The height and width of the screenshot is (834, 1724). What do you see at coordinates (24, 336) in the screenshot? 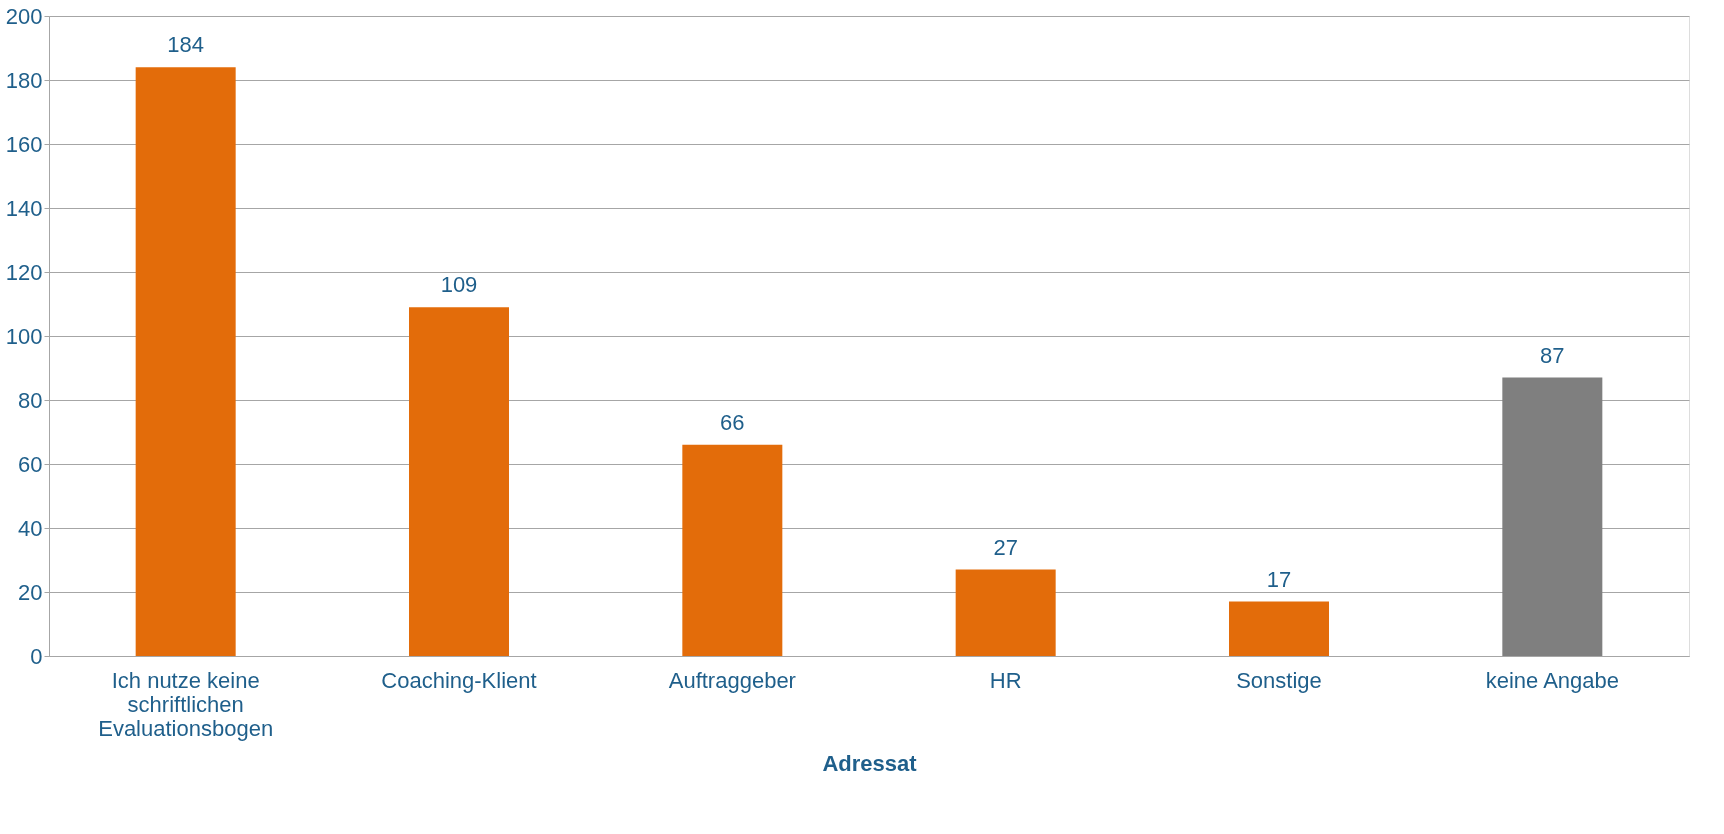
I see `y-tick-label: 100` at bounding box center [24, 336].